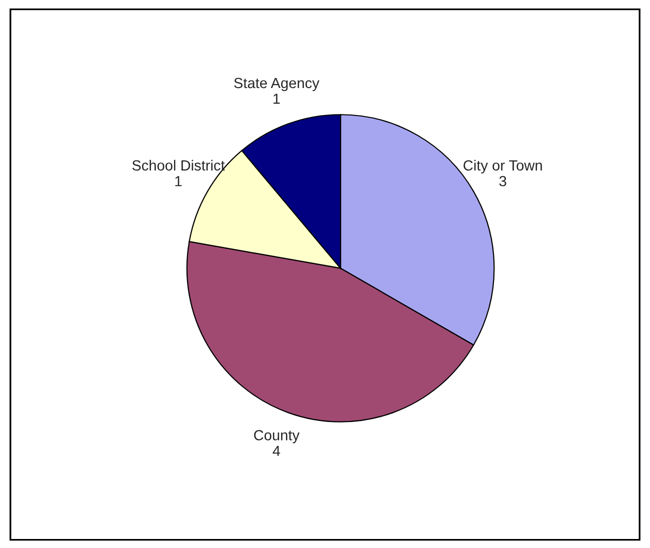 The width and height of the screenshot is (650, 548). Describe the element at coordinates (276, 451) in the screenshot. I see `data-label: 4` at that location.